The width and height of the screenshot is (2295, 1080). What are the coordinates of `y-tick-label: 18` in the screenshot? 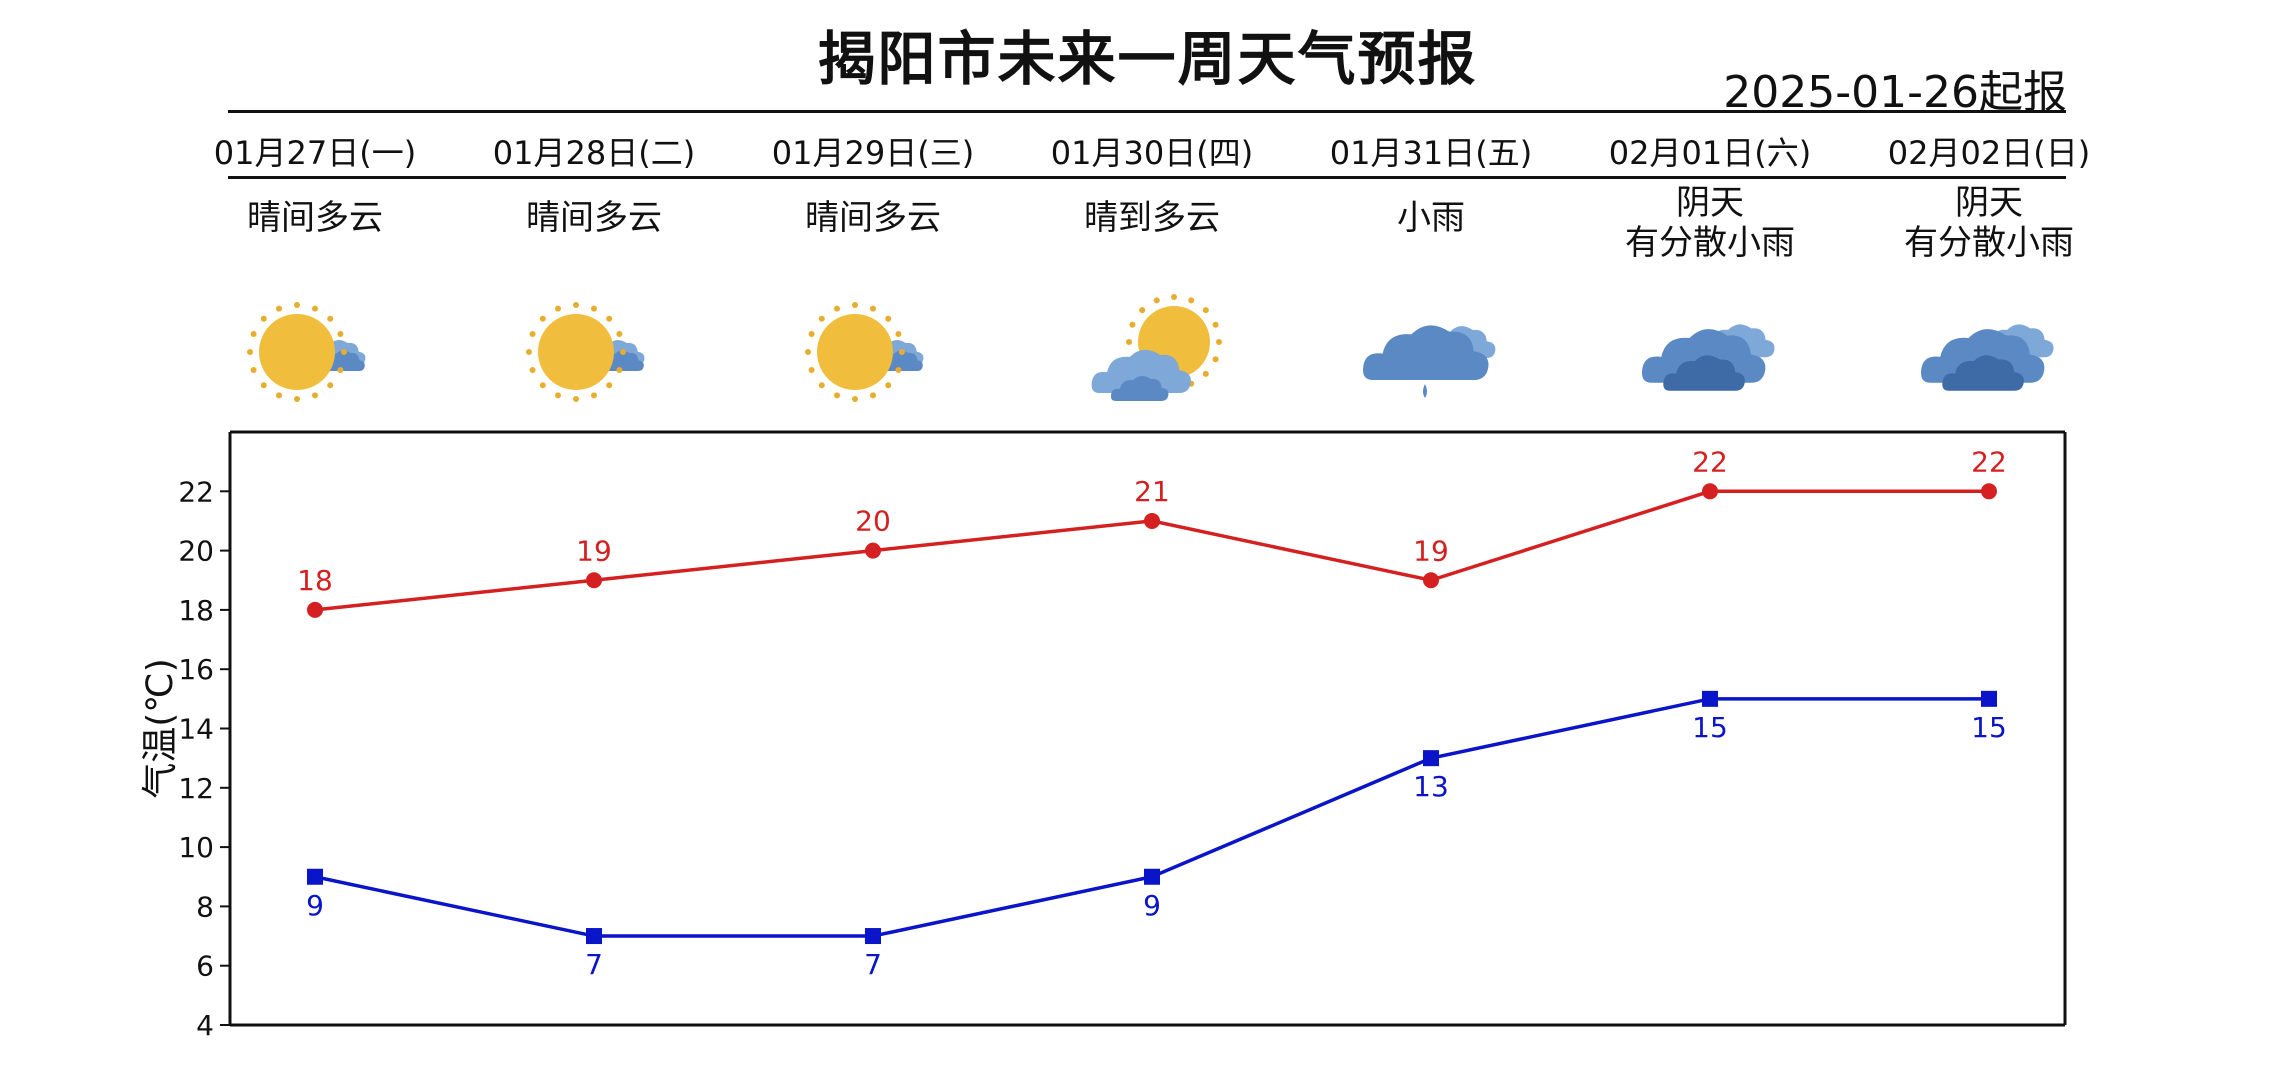 It's located at (196, 610).